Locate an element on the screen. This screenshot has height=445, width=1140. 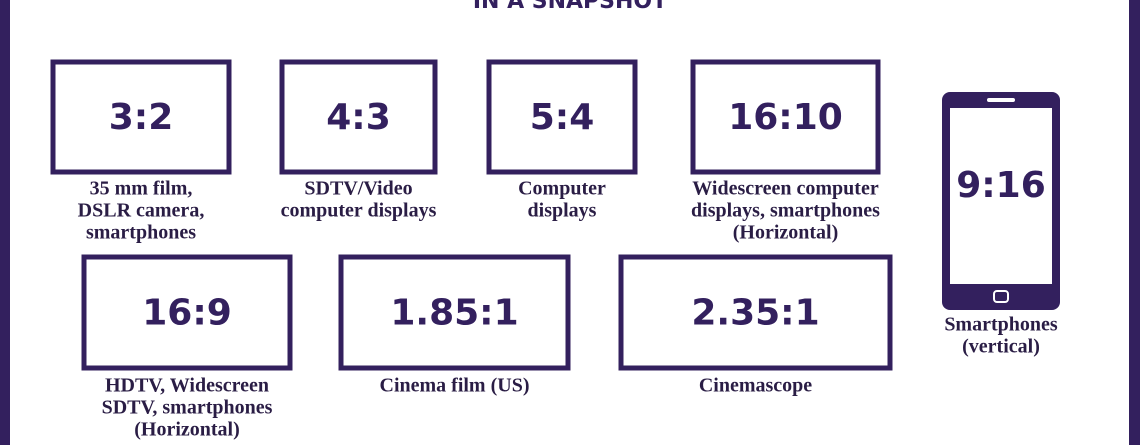
ratio-label: 1.85:1 is located at coordinates (454, 313).